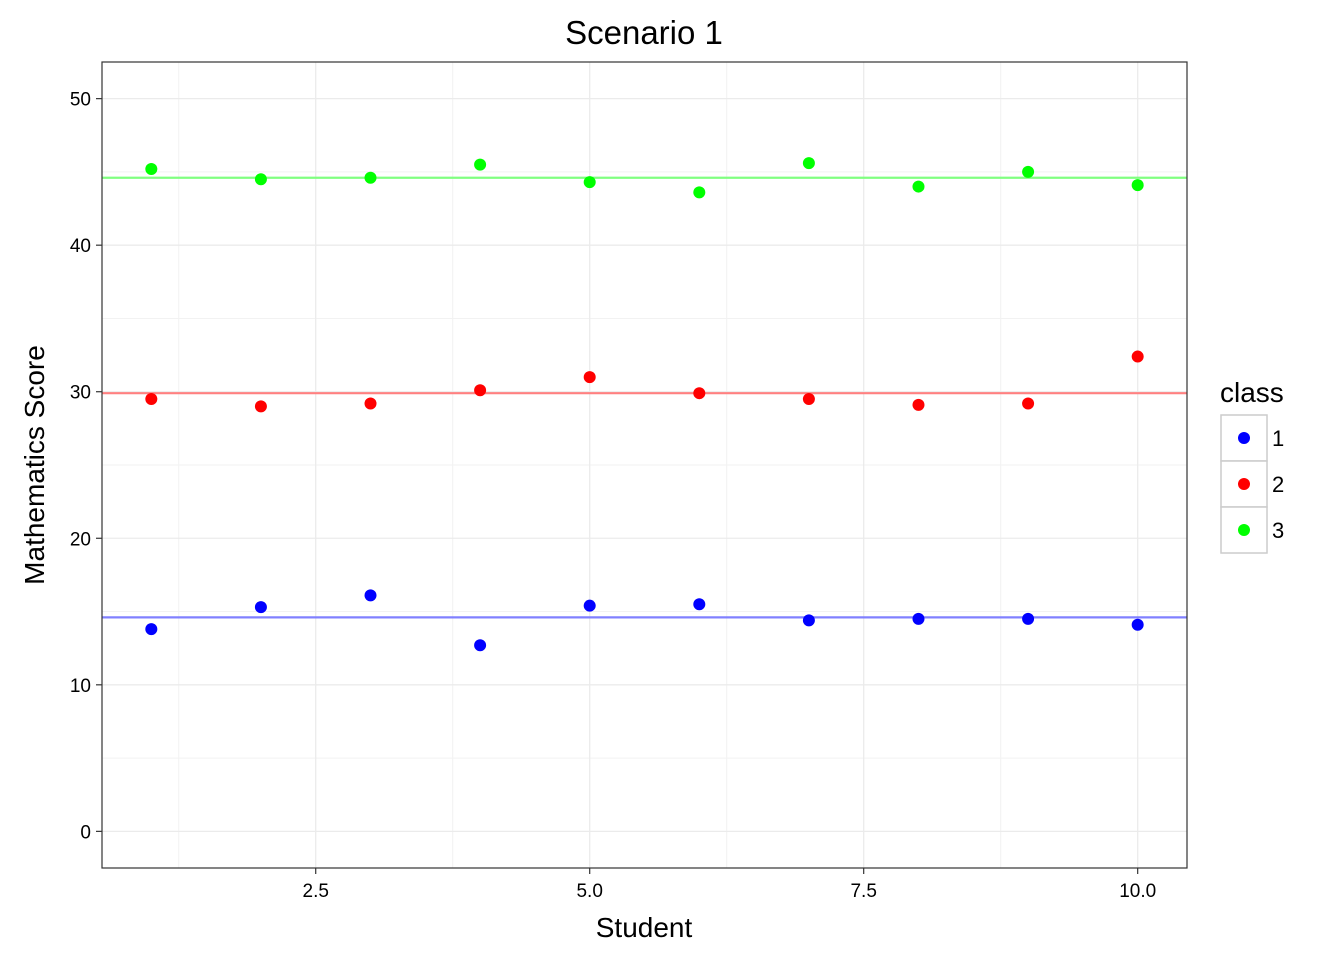  I want to click on chart-title: Scenario 1, so click(644, 32).